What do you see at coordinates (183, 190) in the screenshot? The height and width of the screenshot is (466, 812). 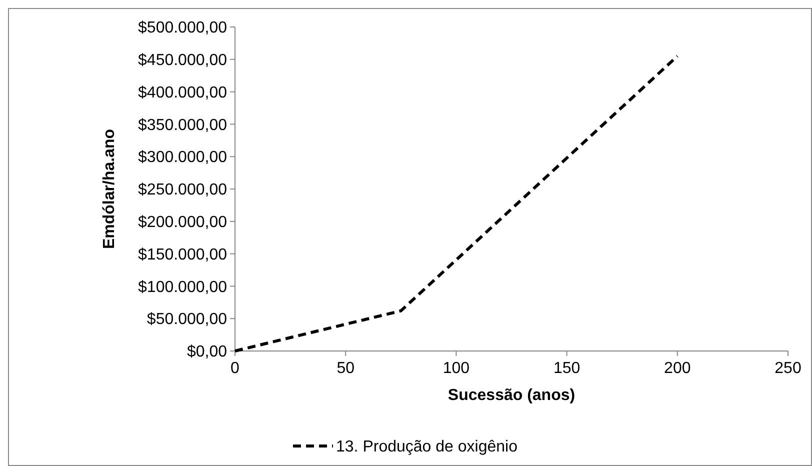 I see `y-tick-label: $250.000,00` at bounding box center [183, 190].